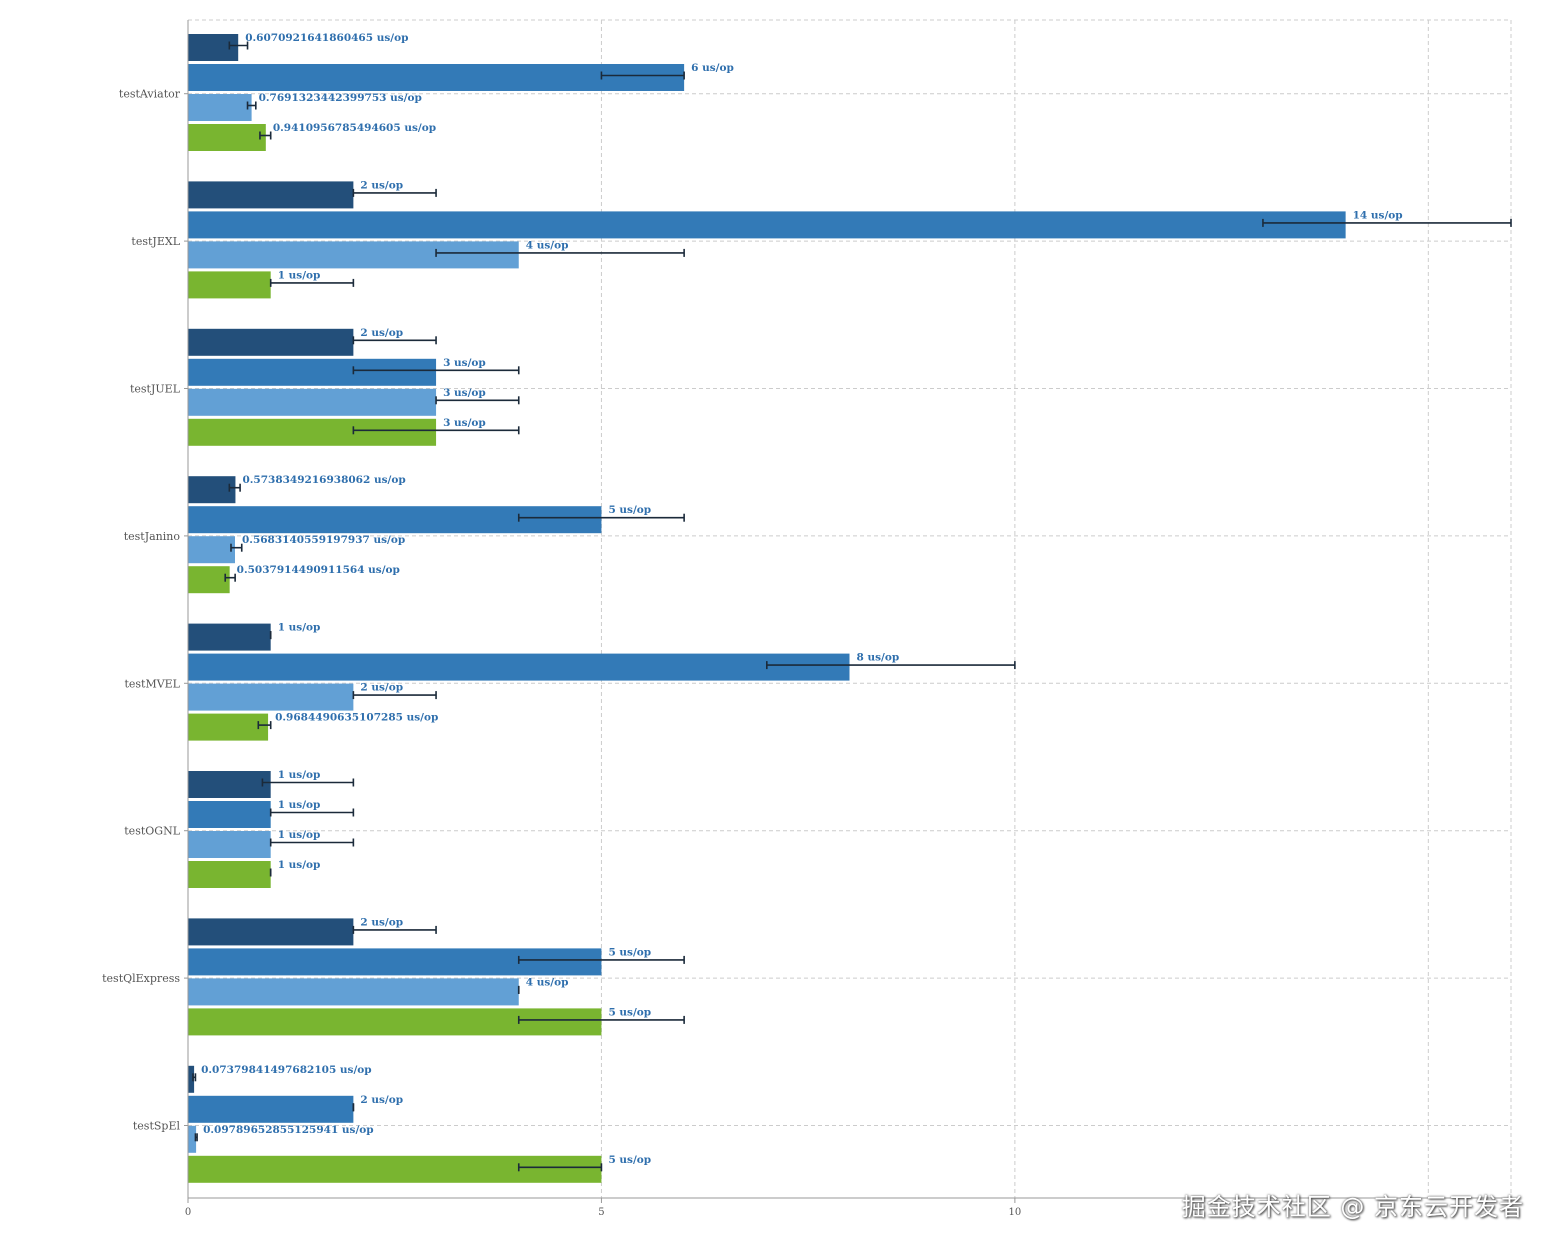  What do you see at coordinates (188, 1212) in the screenshot?
I see `x-tick-label: 0` at bounding box center [188, 1212].